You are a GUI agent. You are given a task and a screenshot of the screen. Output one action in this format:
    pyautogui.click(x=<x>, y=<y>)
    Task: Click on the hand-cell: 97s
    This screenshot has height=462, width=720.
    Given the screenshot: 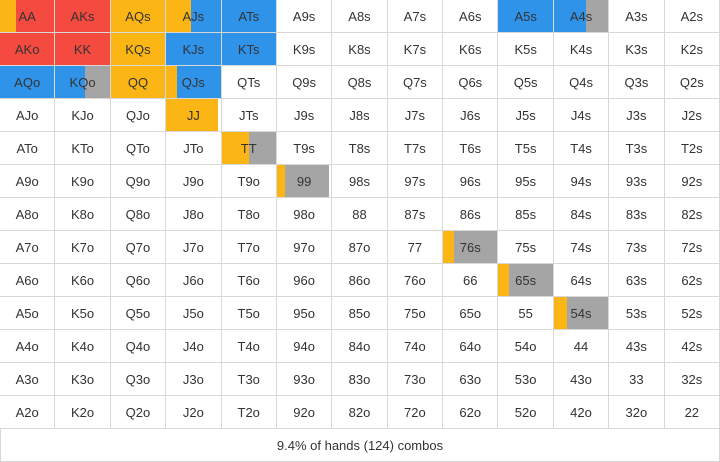 What is the action you would take?
    pyautogui.click(x=415, y=181)
    